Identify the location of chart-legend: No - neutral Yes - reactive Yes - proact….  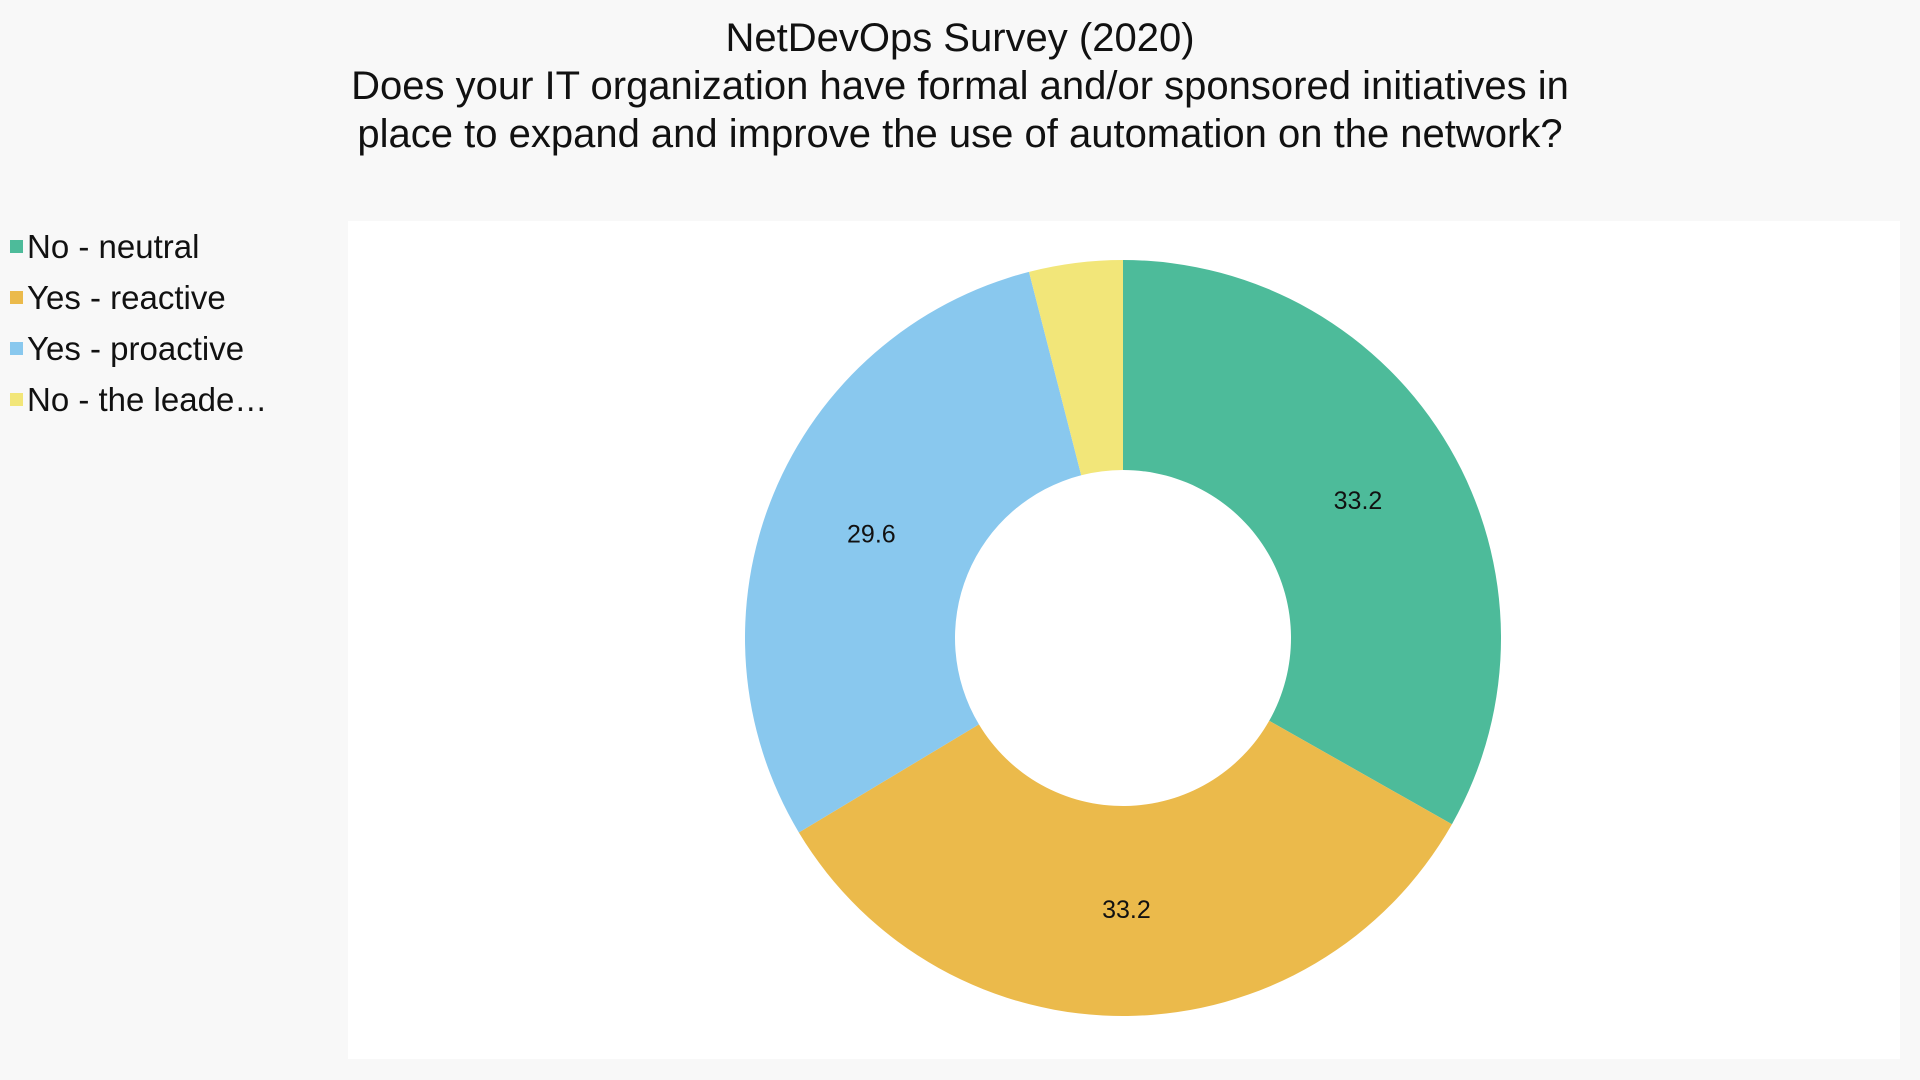
(138, 323).